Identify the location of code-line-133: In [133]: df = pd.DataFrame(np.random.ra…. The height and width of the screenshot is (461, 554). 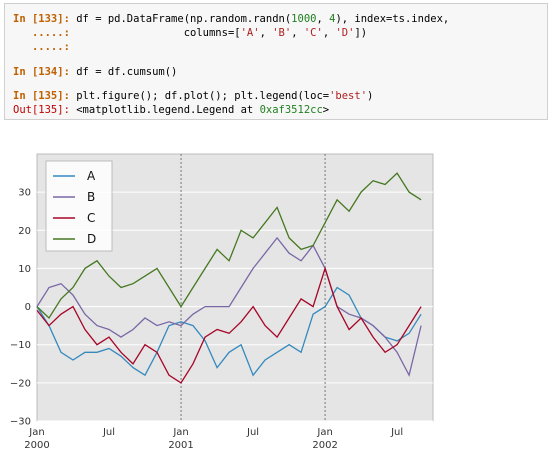
(231, 19).